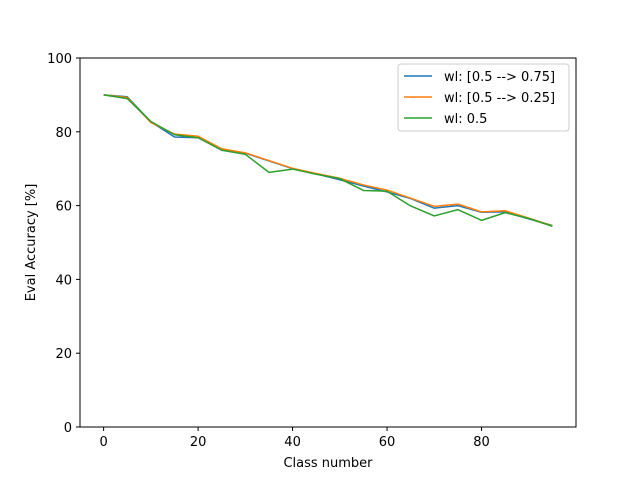  Describe the element at coordinates (465, 119) in the screenshot. I see `legend-label: wl: 0.5` at that location.